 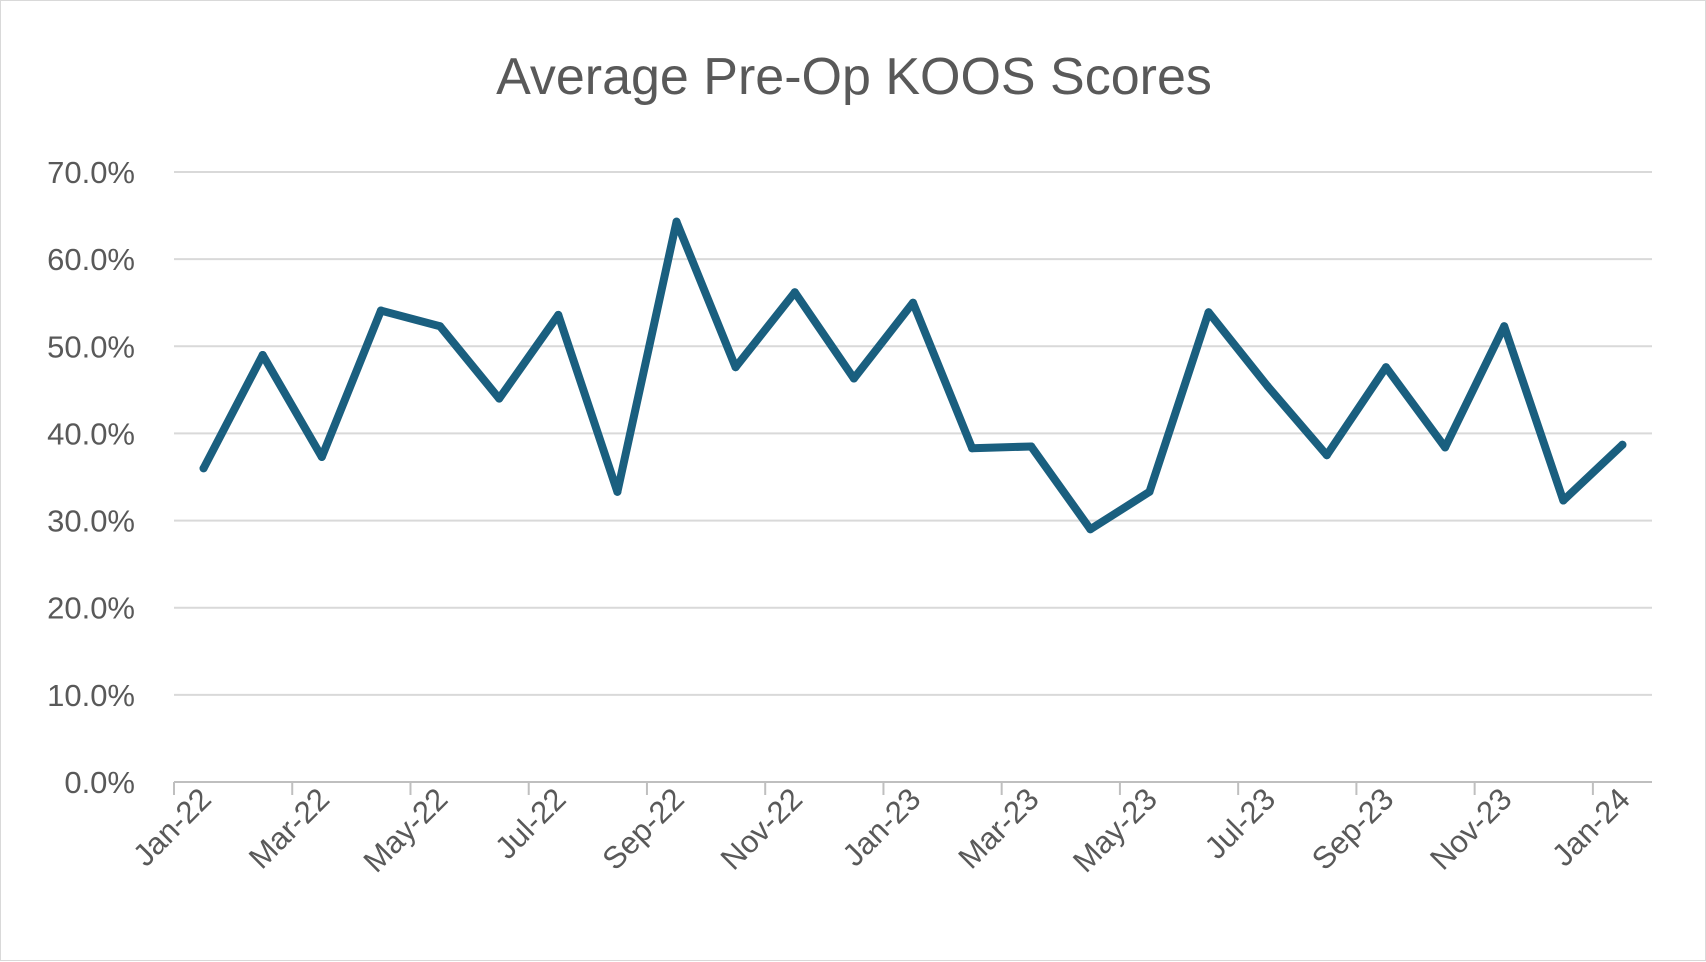 What do you see at coordinates (91, 346) in the screenshot?
I see `y-tick-label: 50.0%` at bounding box center [91, 346].